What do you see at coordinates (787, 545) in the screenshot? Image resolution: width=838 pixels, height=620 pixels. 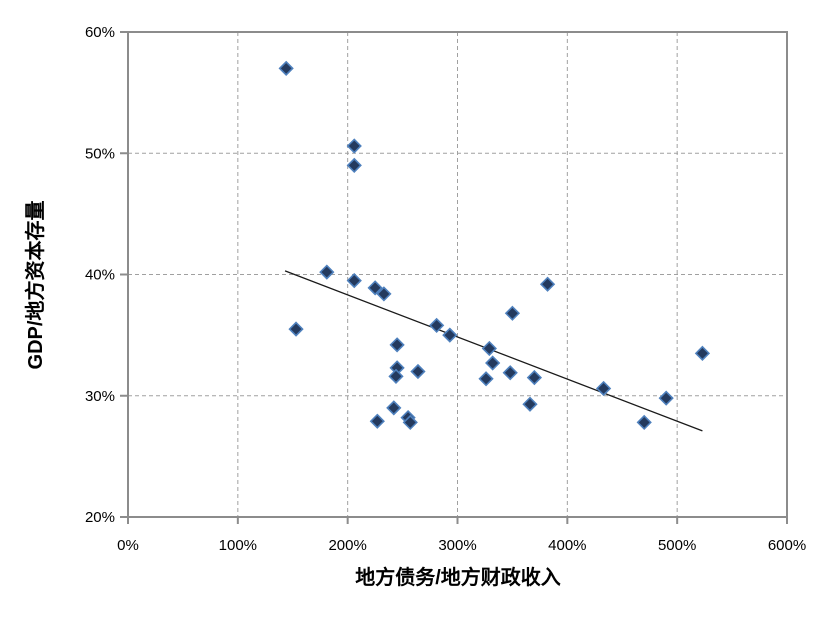 I see `x-tick-label: 600%` at bounding box center [787, 545].